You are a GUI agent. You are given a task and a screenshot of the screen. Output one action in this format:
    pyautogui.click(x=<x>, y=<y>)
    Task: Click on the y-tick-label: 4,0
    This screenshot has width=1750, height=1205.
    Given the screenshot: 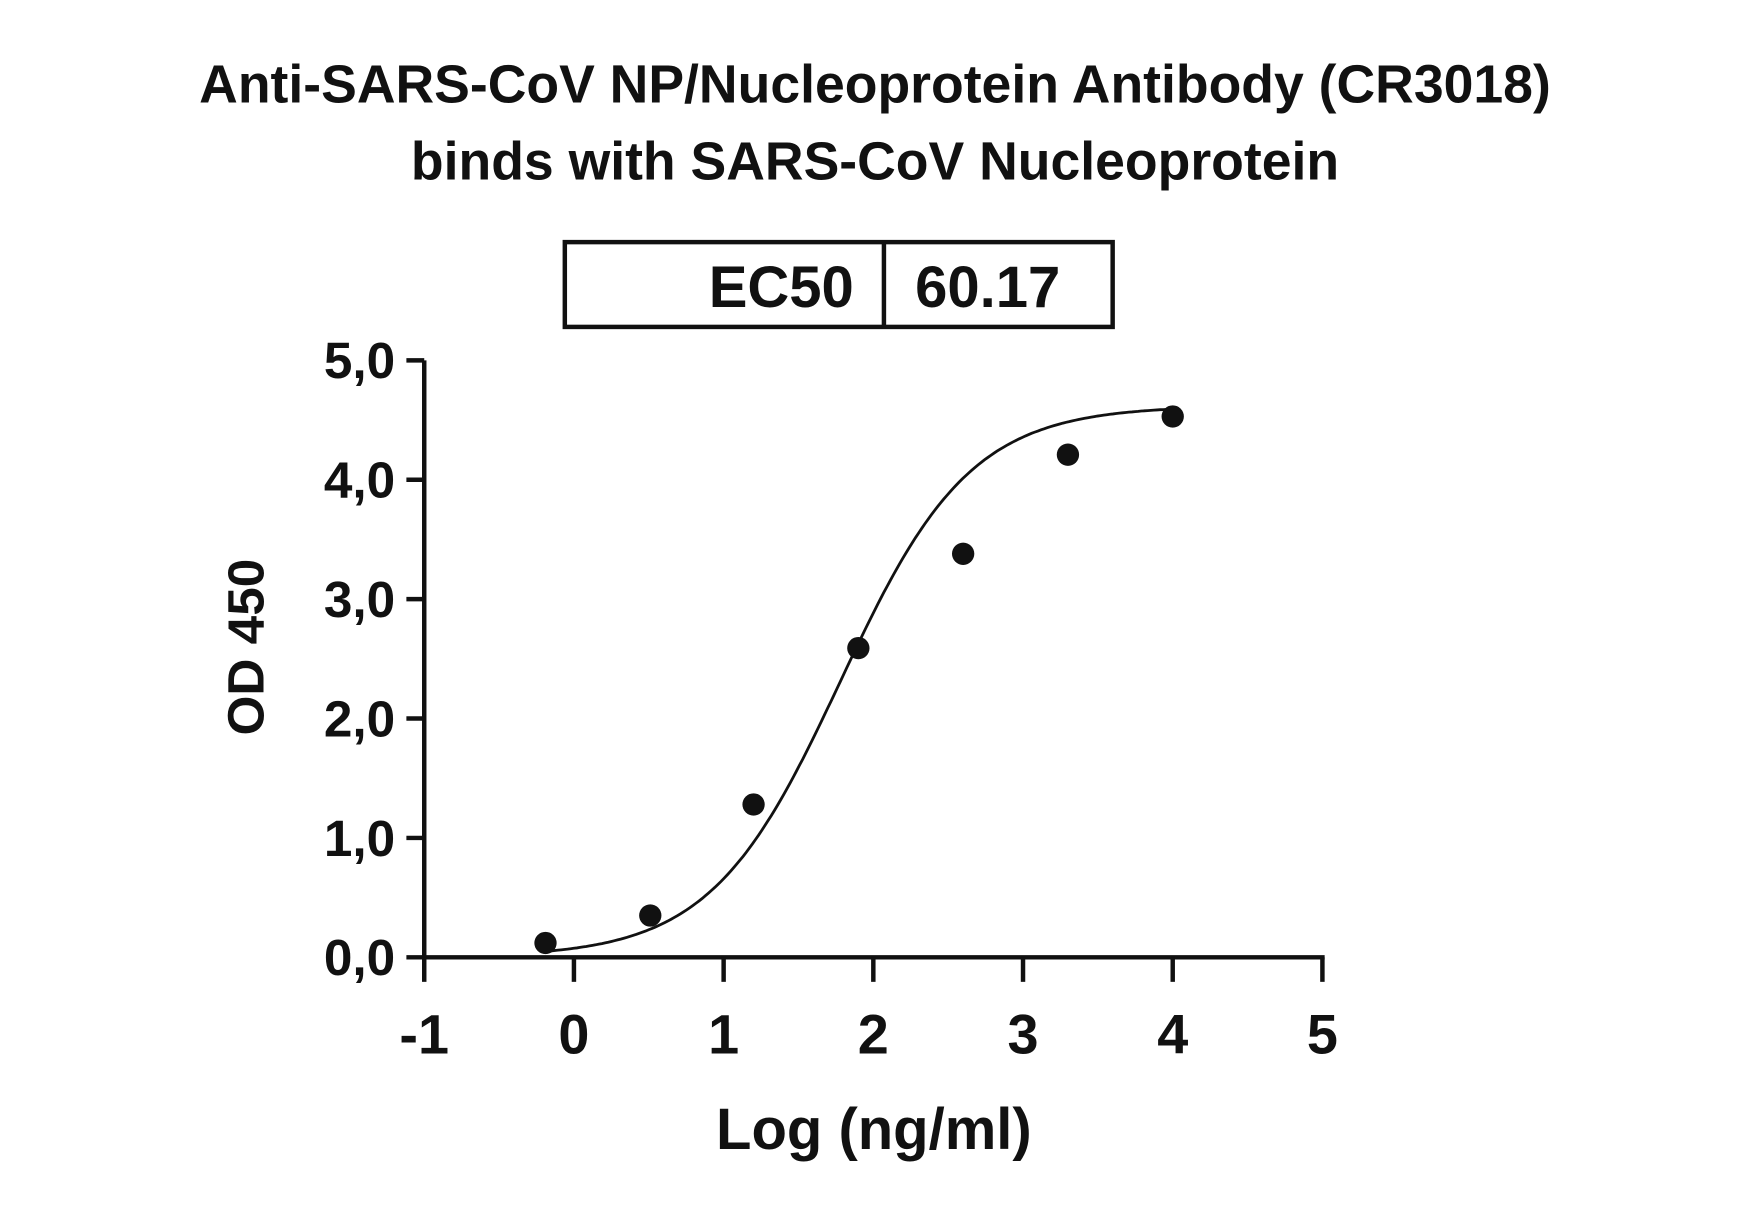 What is the action you would take?
    pyautogui.click(x=359, y=480)
    